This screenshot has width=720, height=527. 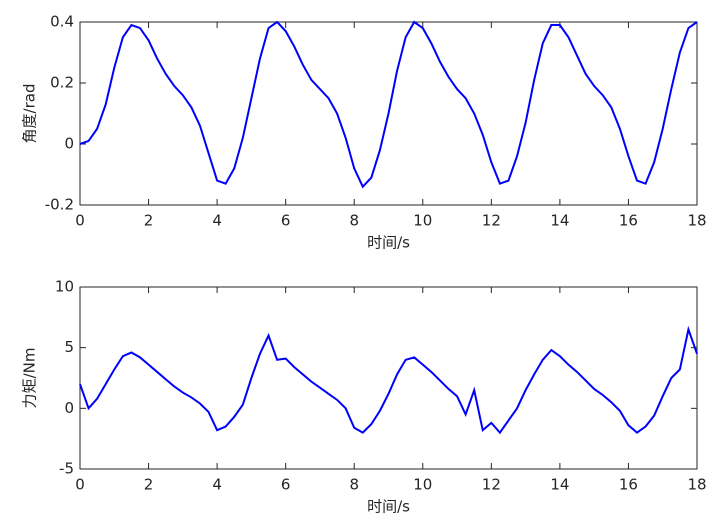 What do you see at coordinates (62, 83) in the screenshot?
I see `y-tick-label: 0.2` at bounding box center [62, 83].